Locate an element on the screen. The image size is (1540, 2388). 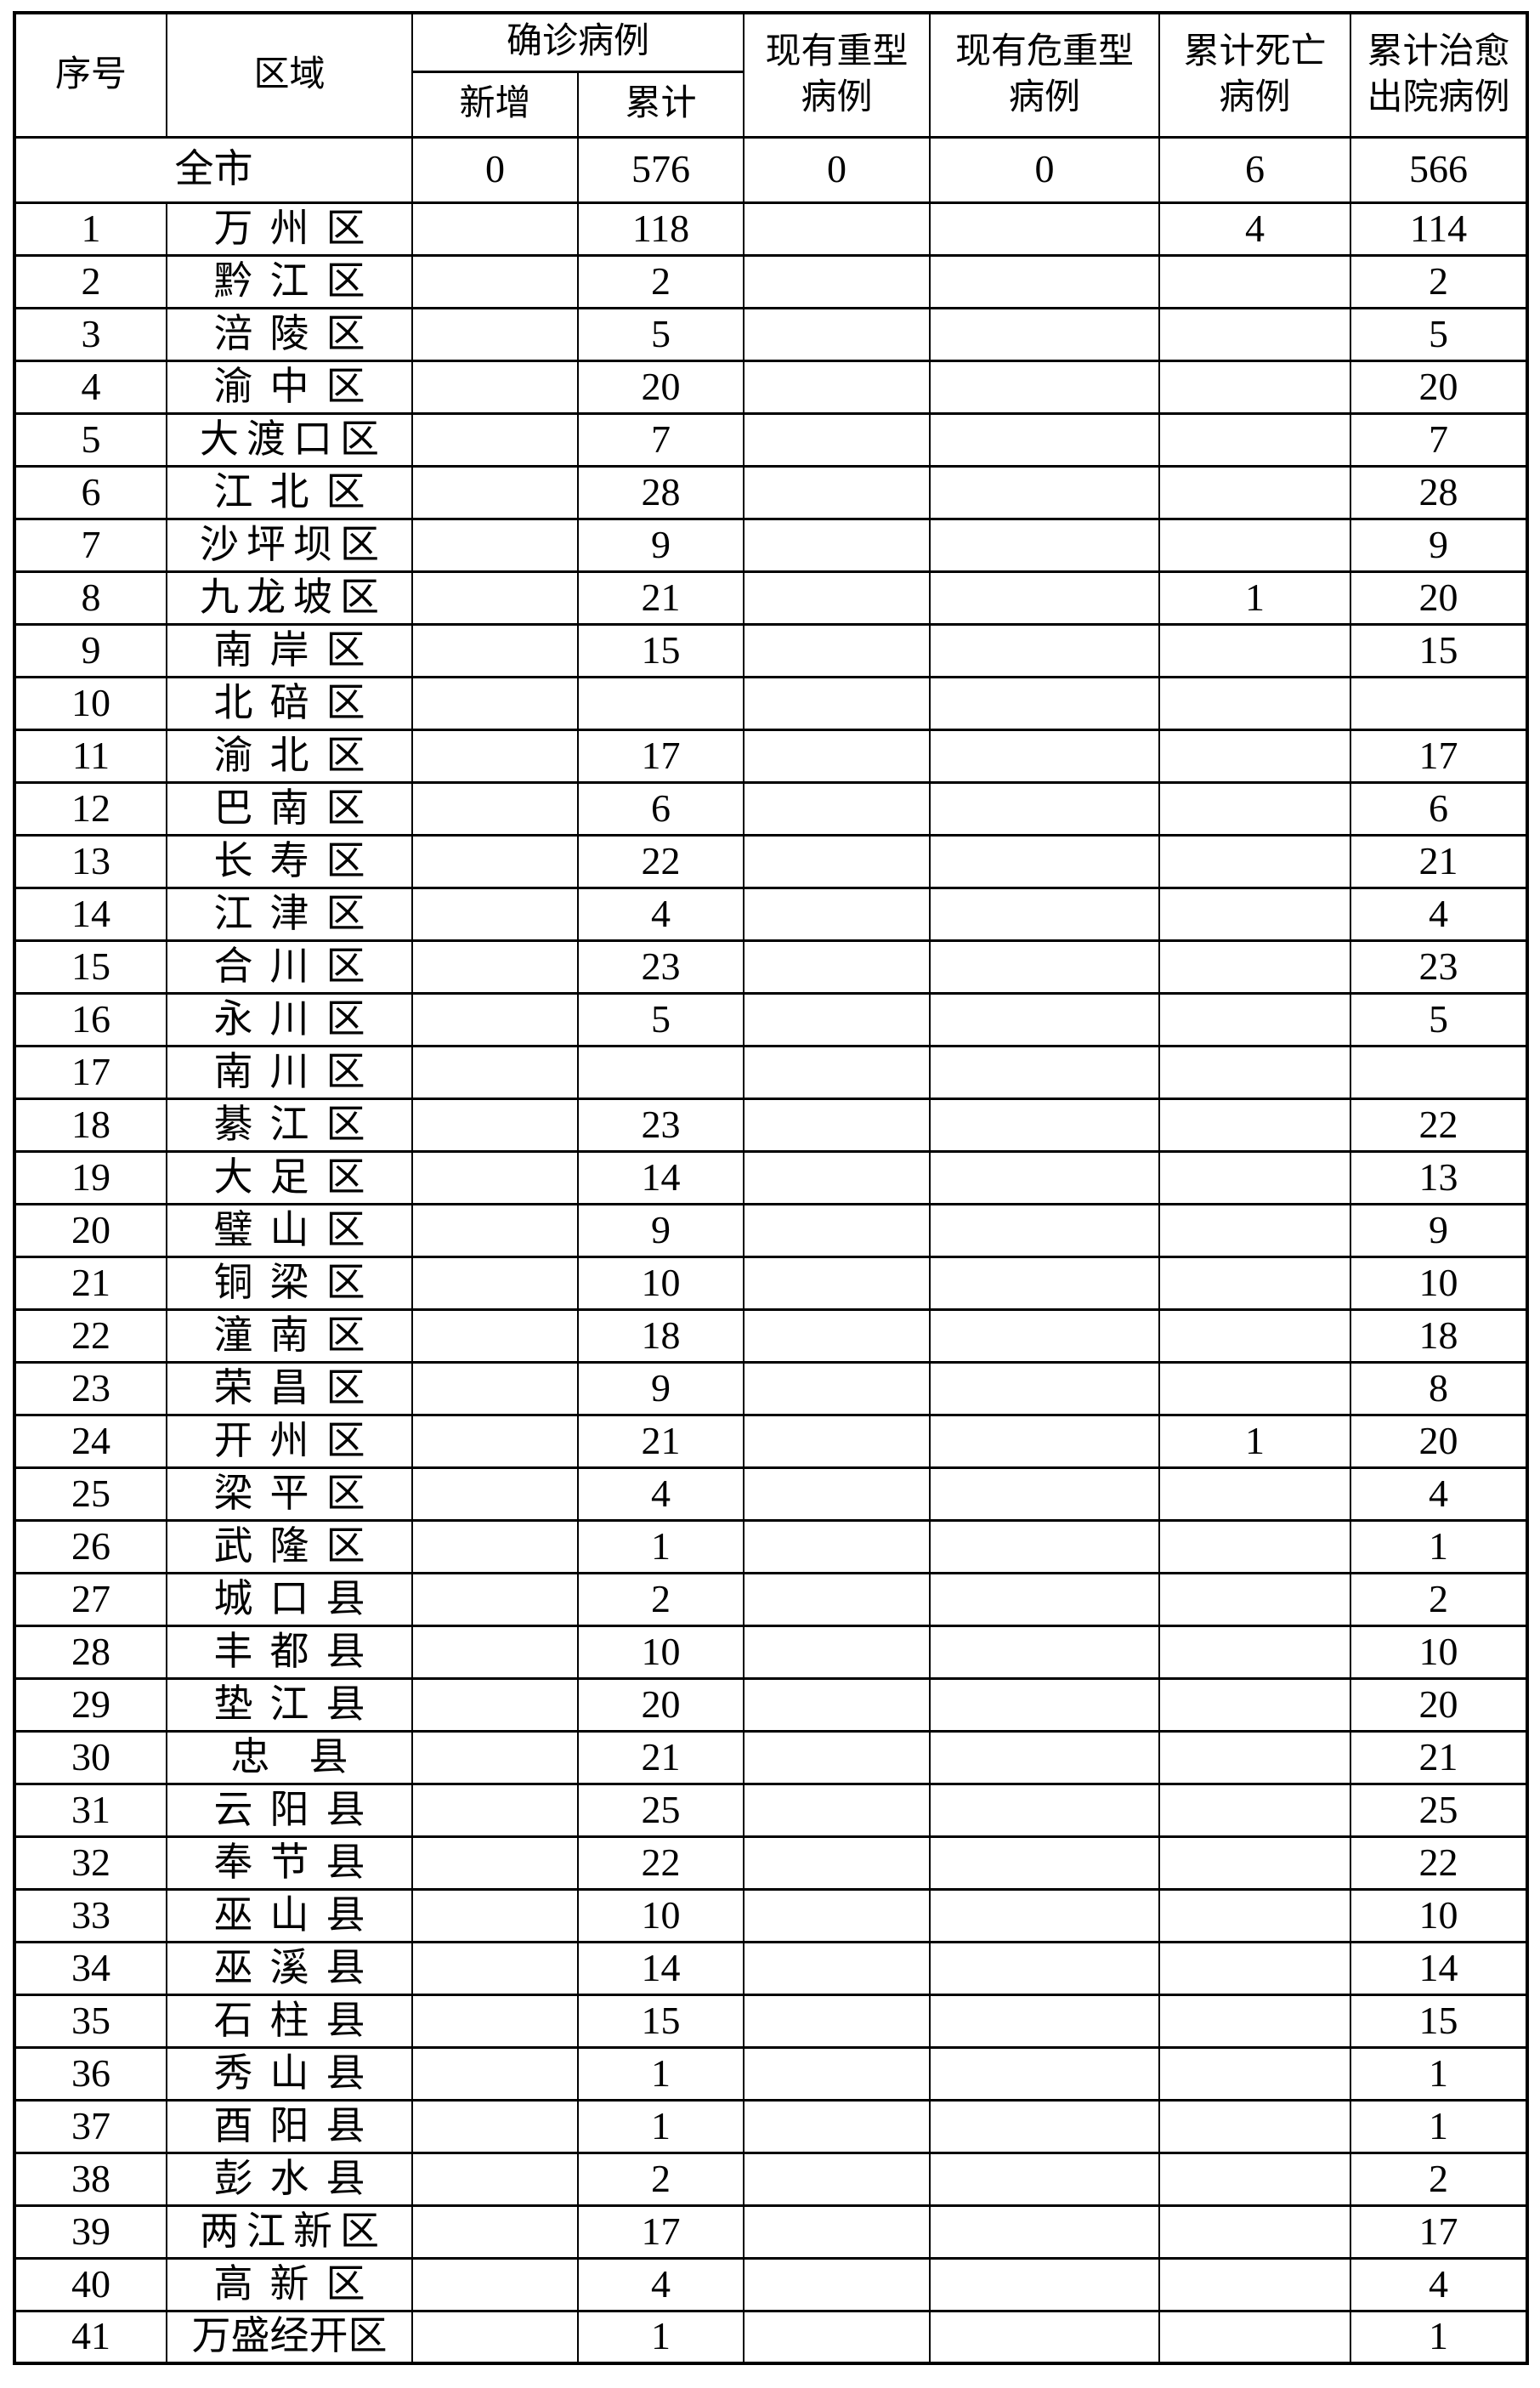
serial-cell: 22 is located at coordinates (90, 1336).